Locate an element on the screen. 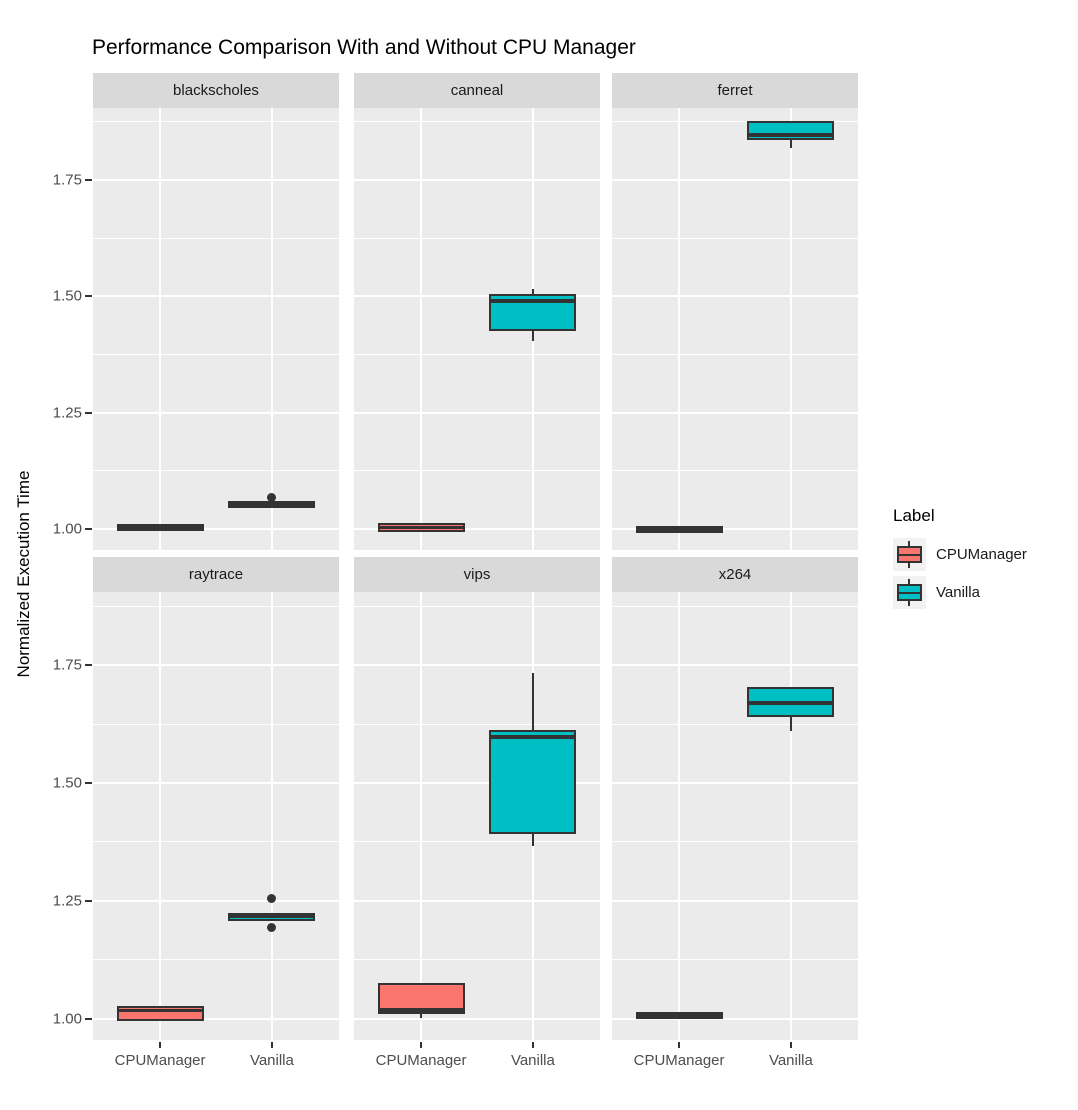 This screenshot has width=1078, height=1110. legend: Label CPUManager Vanilla is located at coordinates (960, 560).